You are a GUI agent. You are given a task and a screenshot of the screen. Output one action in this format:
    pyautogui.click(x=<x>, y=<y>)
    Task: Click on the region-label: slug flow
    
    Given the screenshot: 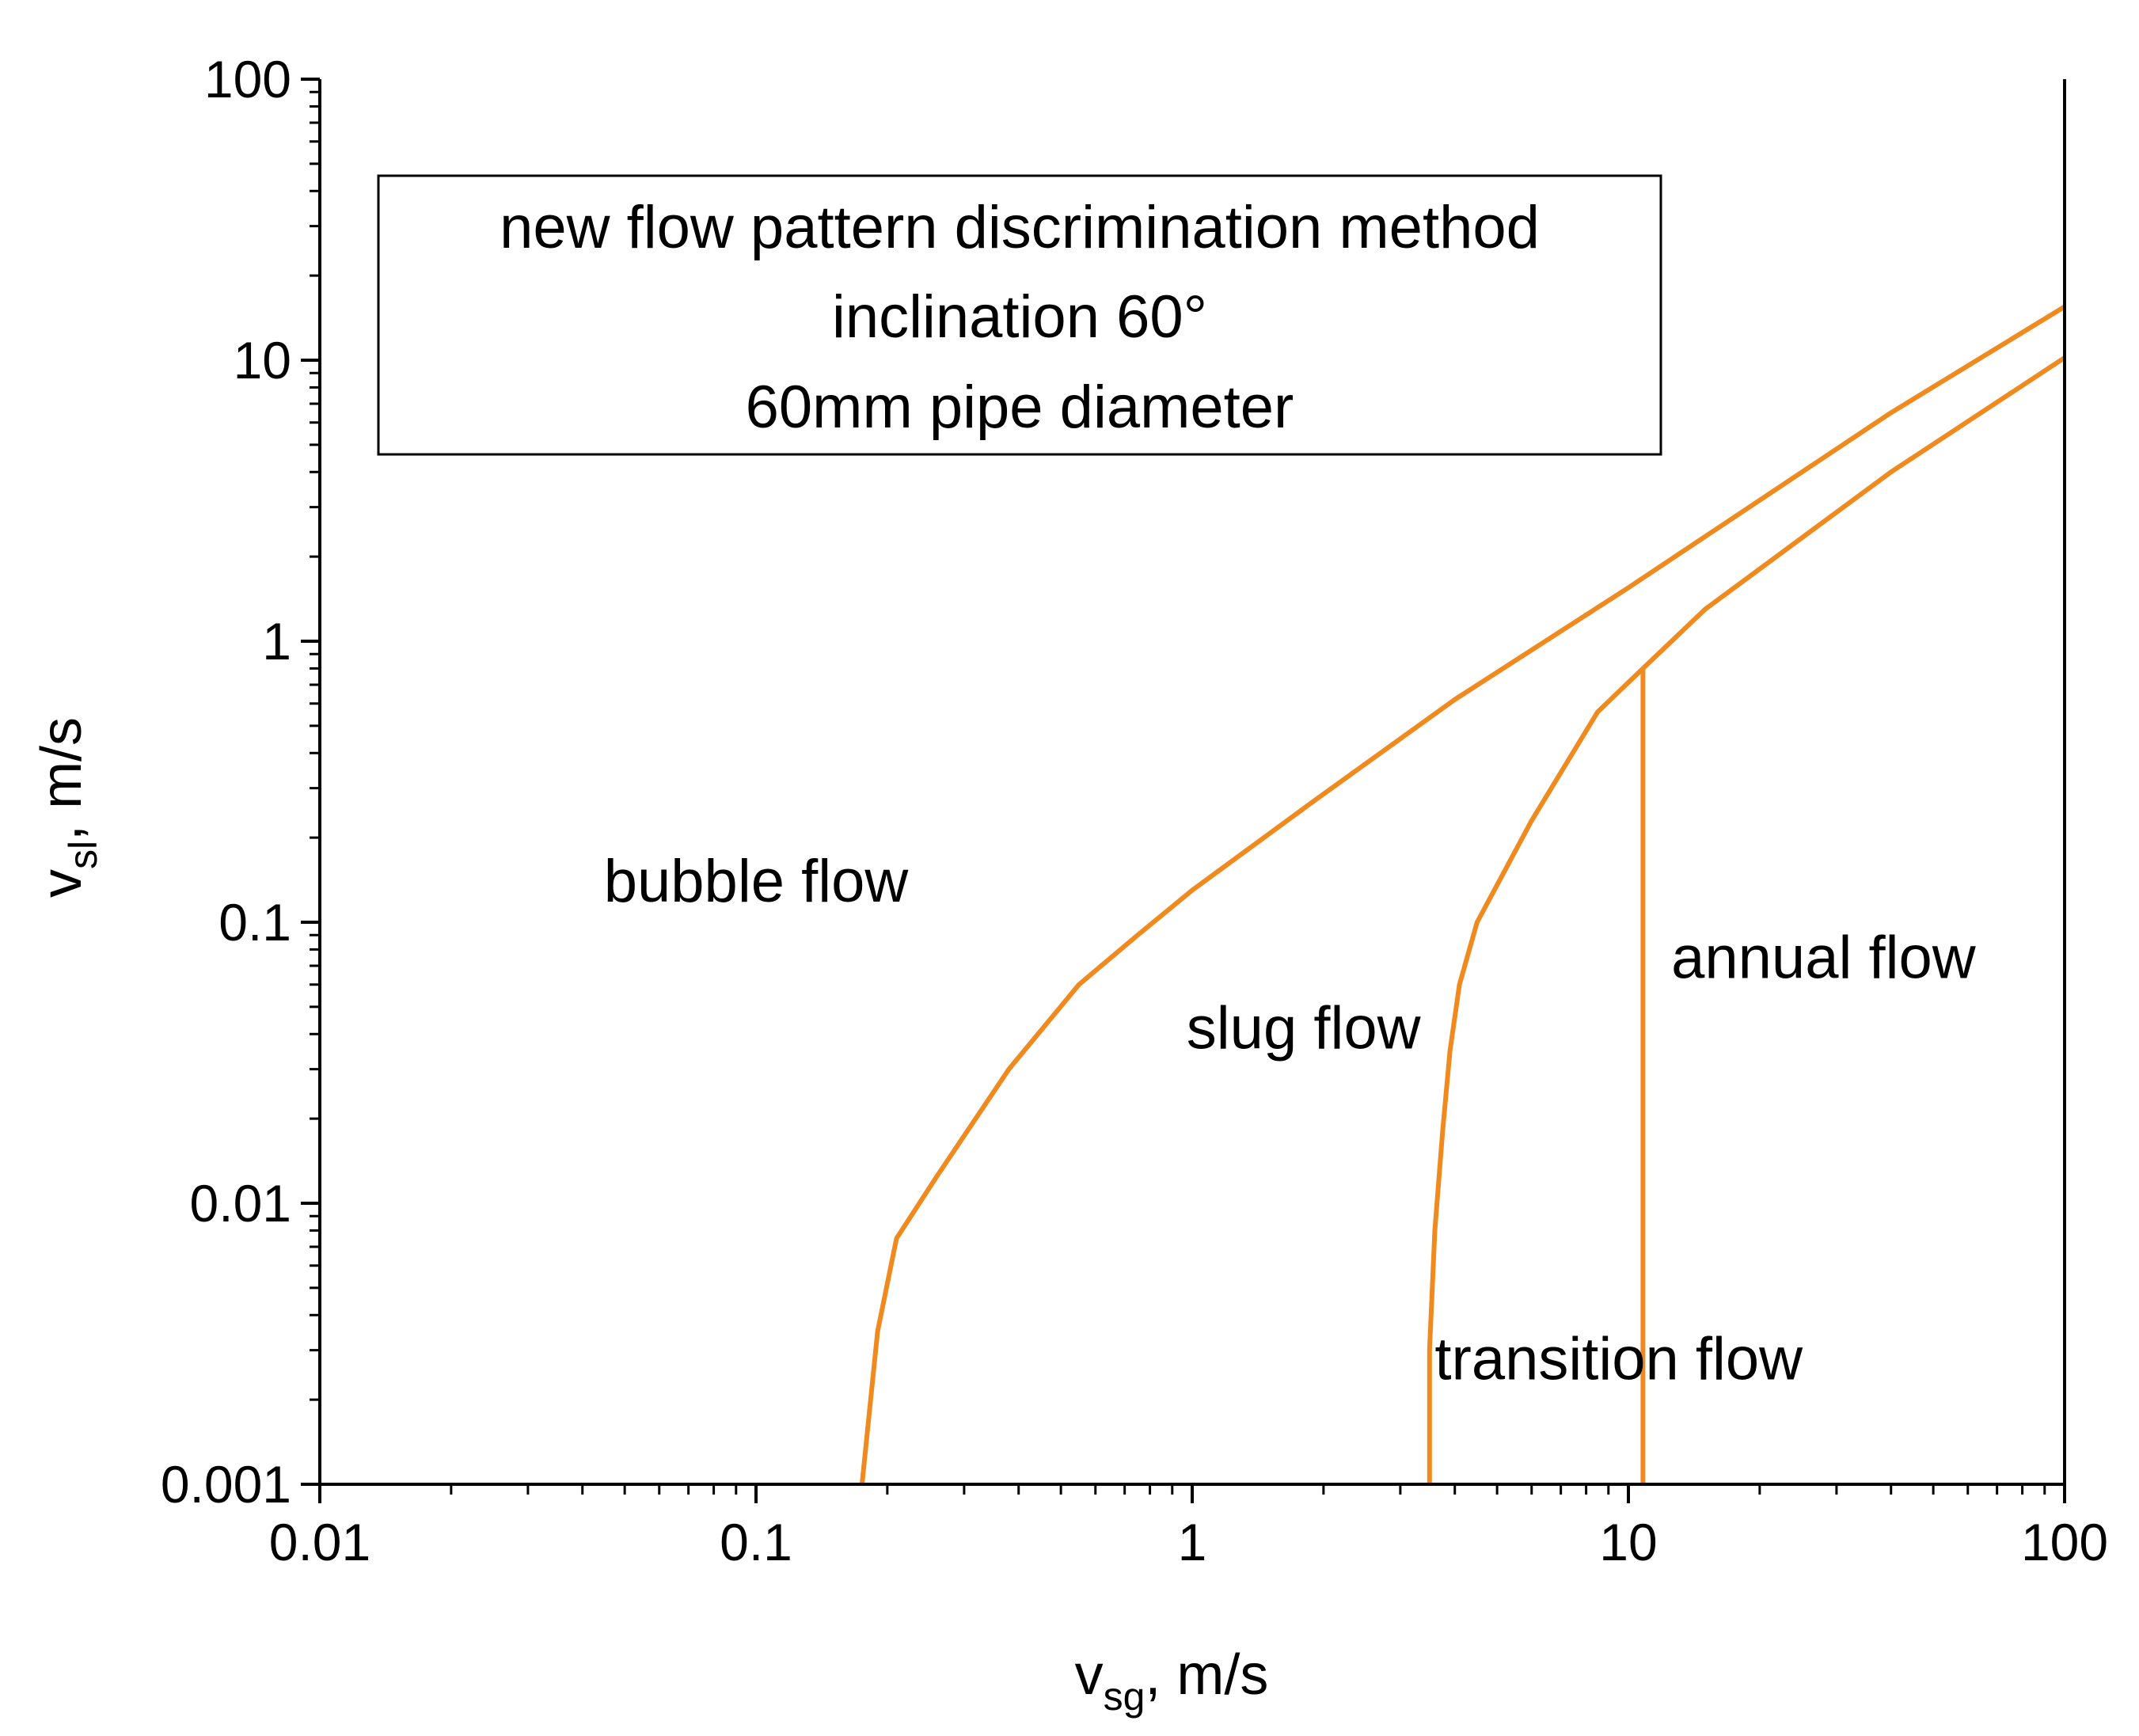 What is the action you would take?
    pyautogui.click(x=1304, y=1028)
    